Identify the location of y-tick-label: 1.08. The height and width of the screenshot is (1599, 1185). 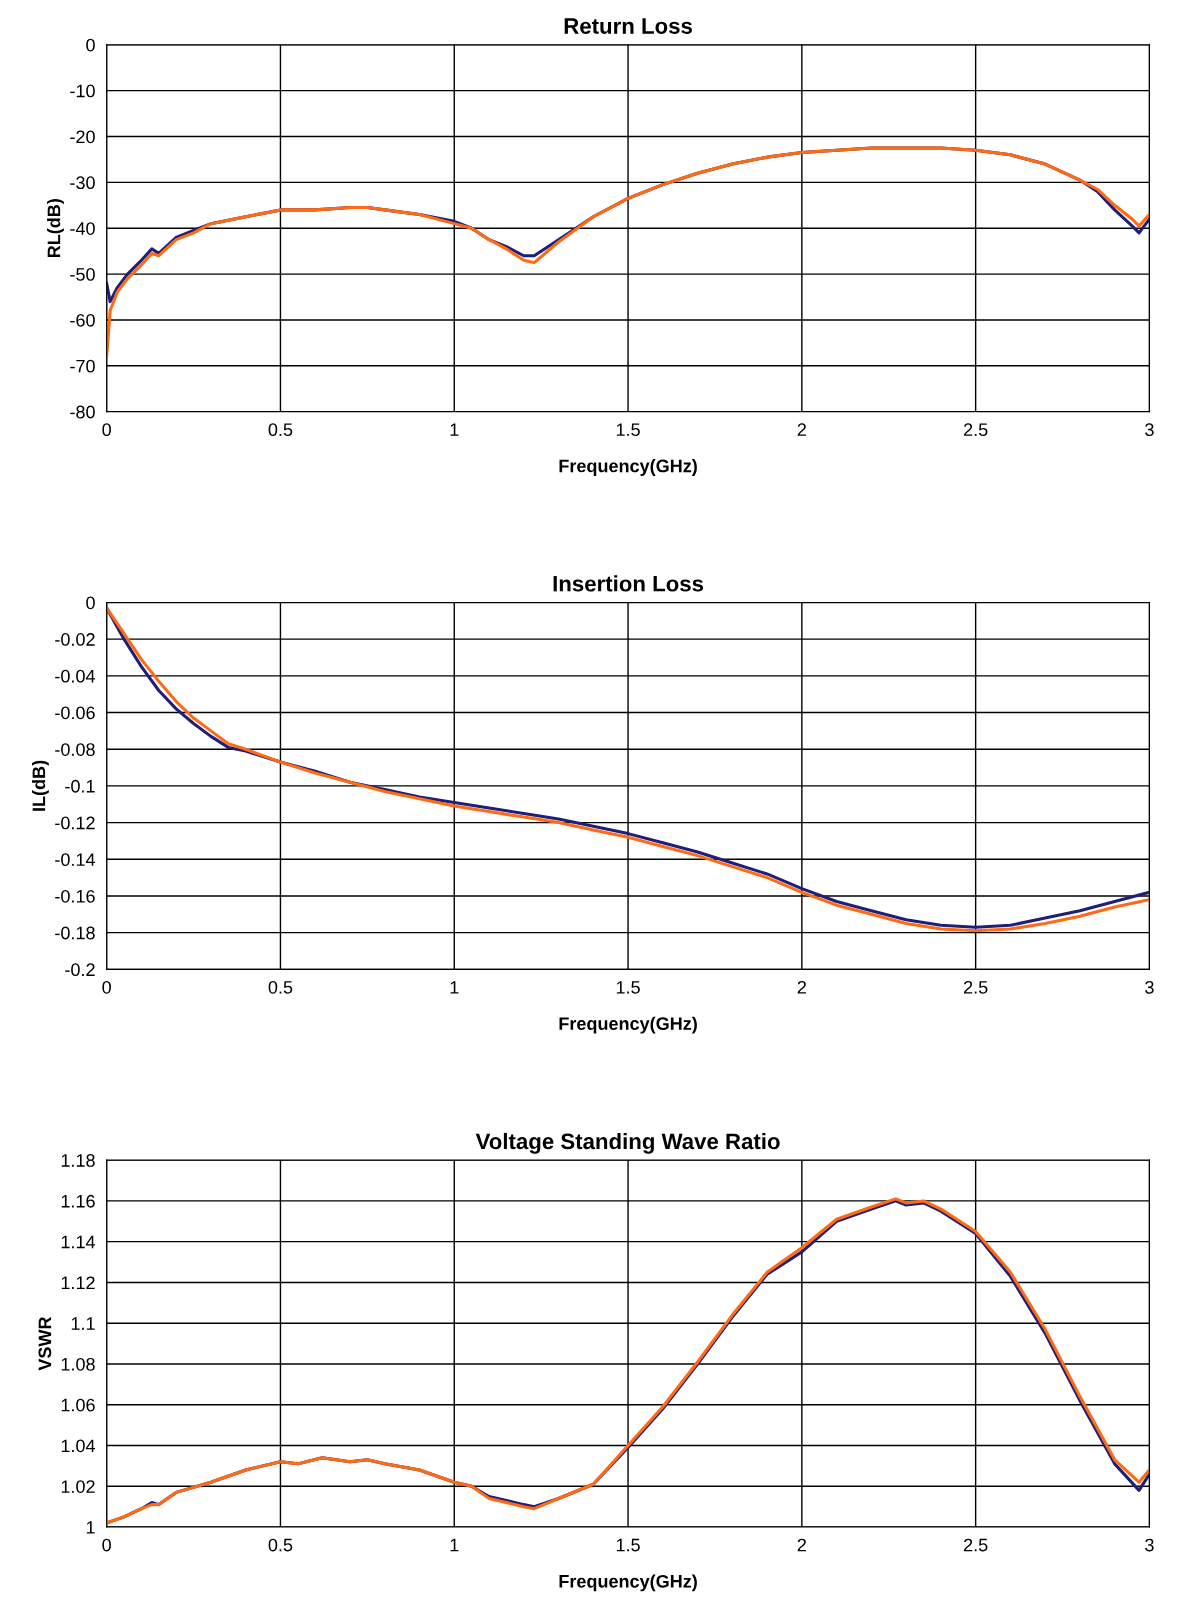
(78, 1364).